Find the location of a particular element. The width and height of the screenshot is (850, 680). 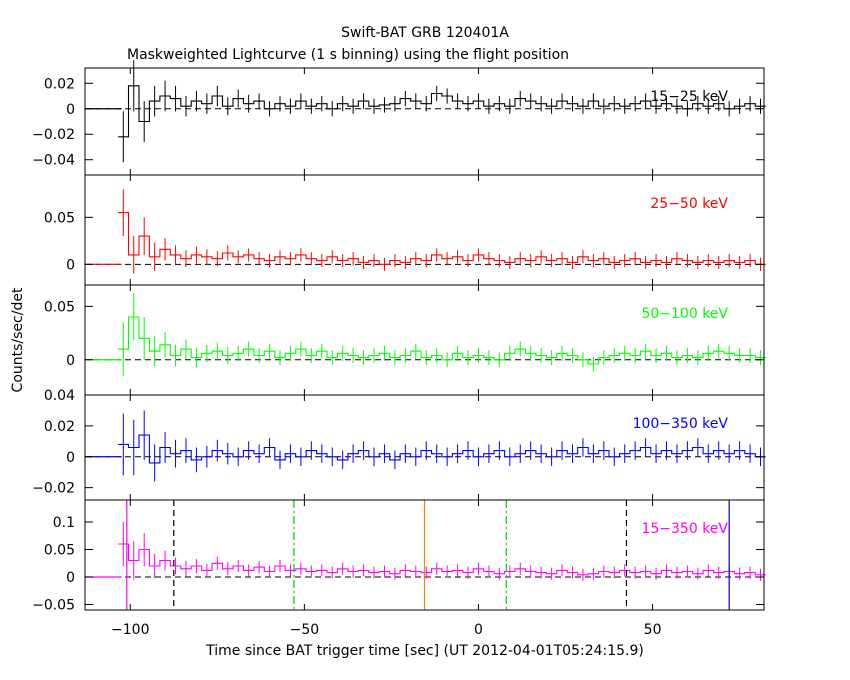

panel-0: 0.02 0 −0.02 −0.04 15−25 keV is located at coordinates (399, 118).